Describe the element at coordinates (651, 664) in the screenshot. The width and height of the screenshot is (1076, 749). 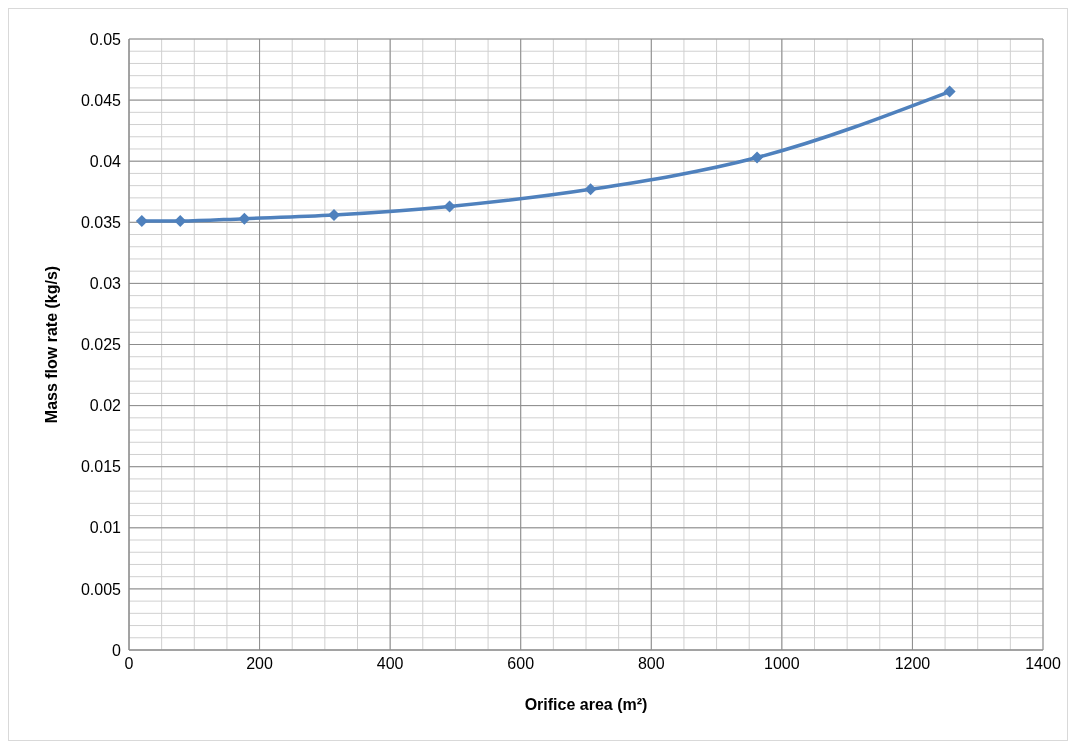
I see `x-tick-label: 800` at that location.